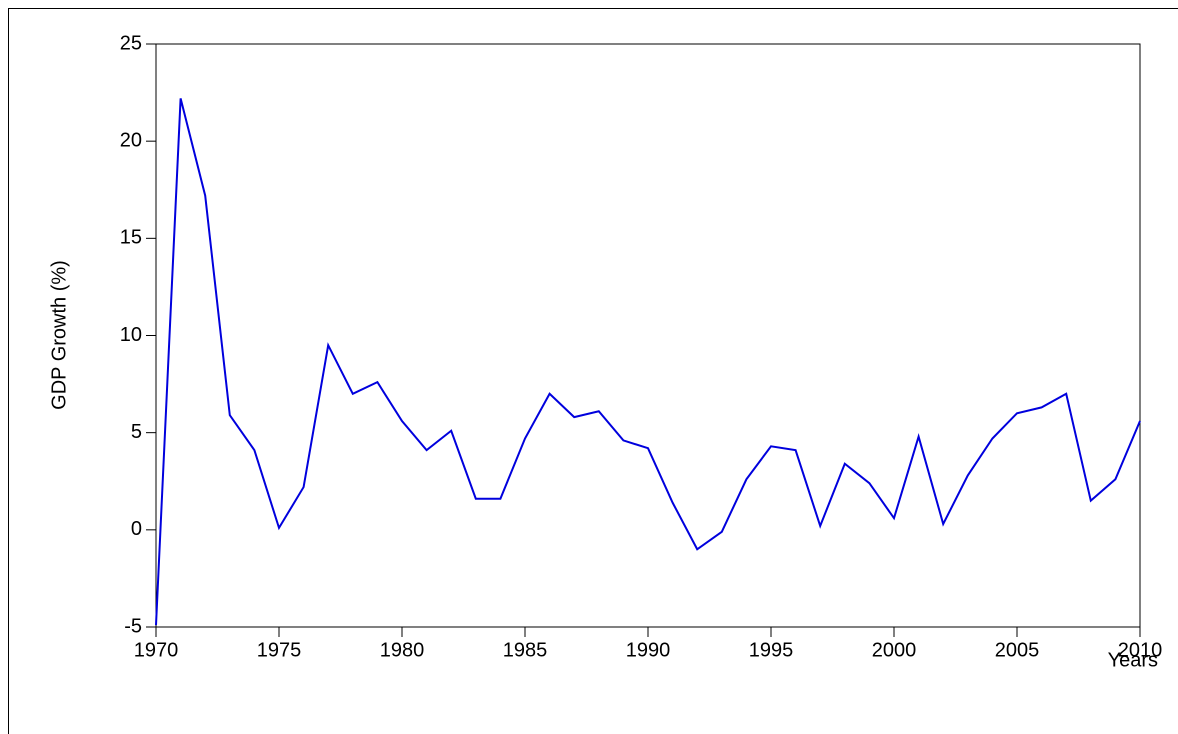 This screenshot has width=1178, height=734. What do you see at coordinates (525, 650) in the screenshot?
I see `x-tick-label: 1985` at bounding box center [525, 650].